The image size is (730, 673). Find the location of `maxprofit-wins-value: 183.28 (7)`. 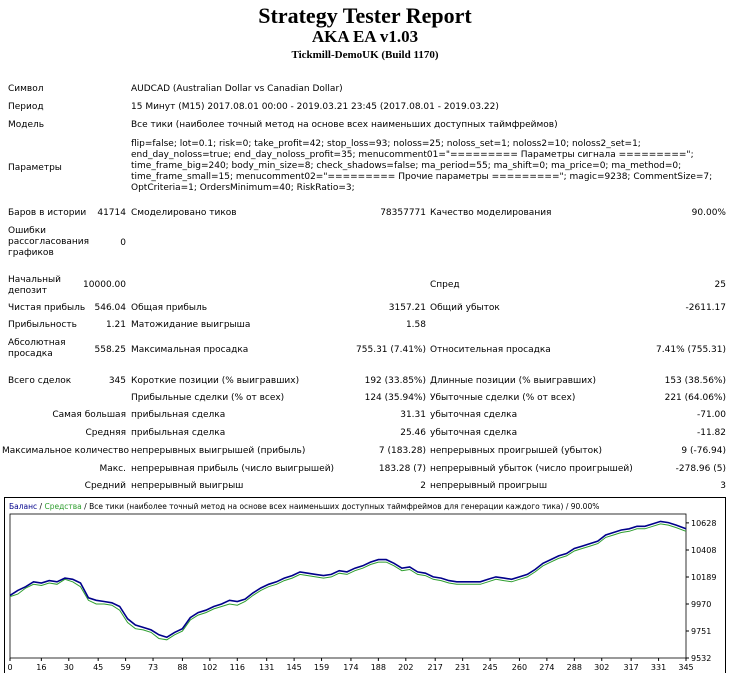

maxprofit-wins-value: 183.28 (7) is located at coordinates (402, 469).